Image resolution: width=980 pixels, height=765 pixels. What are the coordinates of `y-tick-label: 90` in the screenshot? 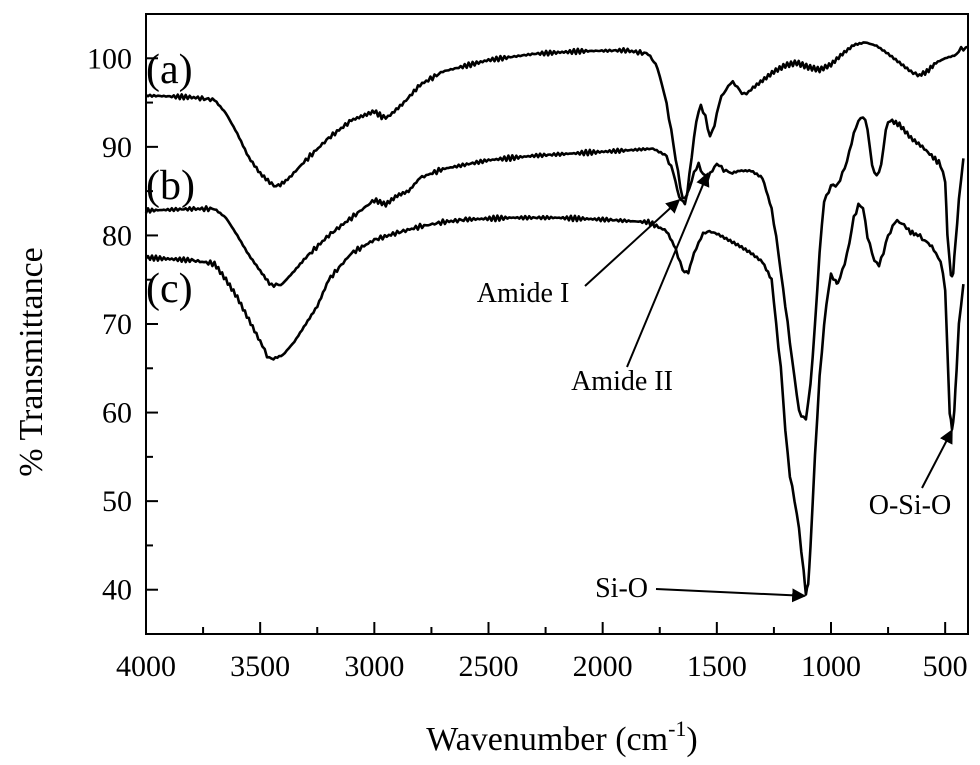 It's located at (117, 147).